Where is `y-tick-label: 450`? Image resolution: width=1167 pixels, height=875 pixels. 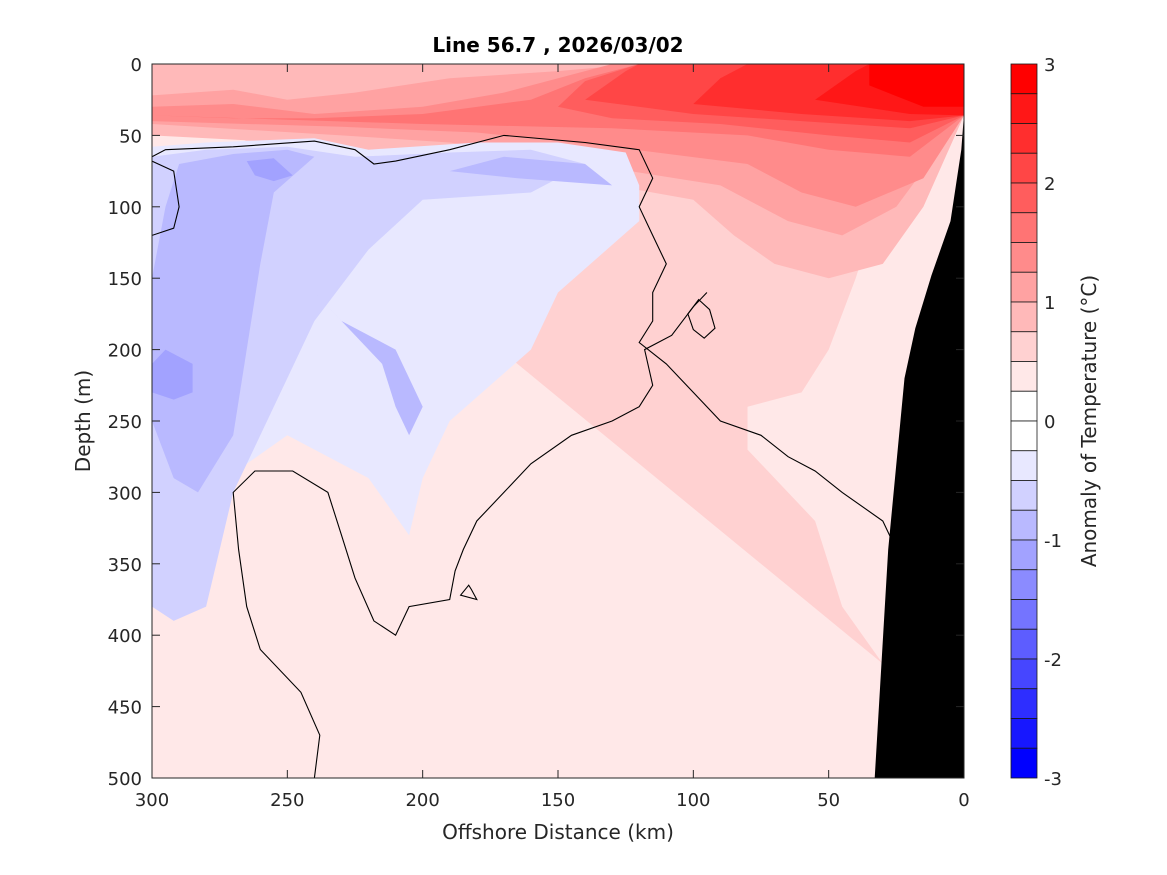 y-tick-label: 450 is located at coordinates (125, 708).